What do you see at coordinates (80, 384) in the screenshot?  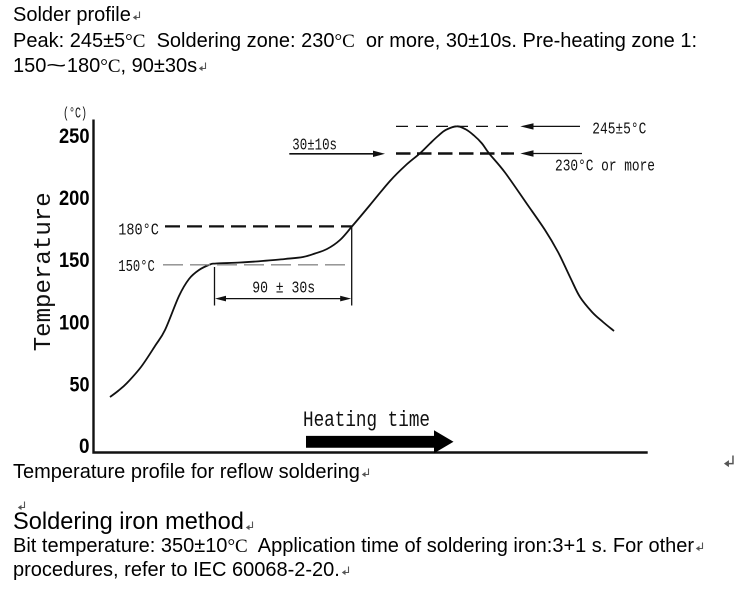 I see `svg-text: 50` at bounding box center [80, 384].